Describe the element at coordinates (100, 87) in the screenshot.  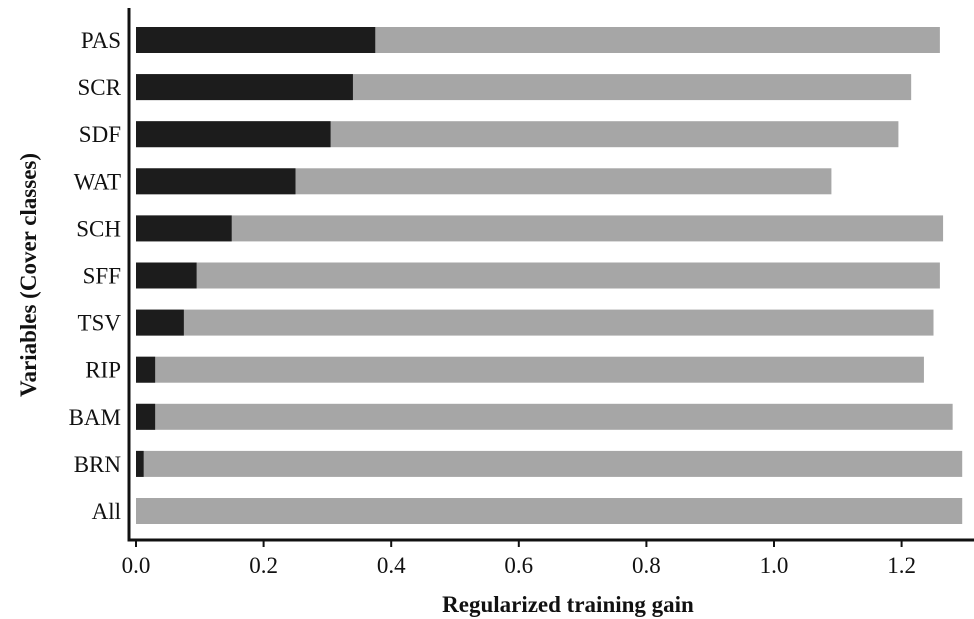
I see `category-label-scr: SCR` at that location.